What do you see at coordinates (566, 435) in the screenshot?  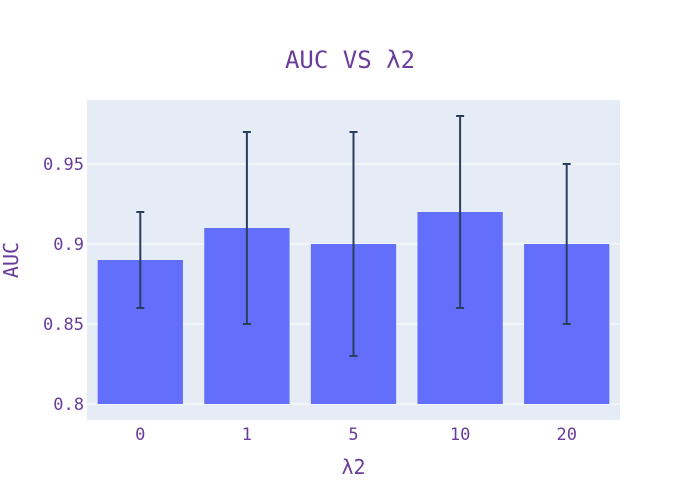 I see `x-tick-label: 20` at bounding box center [566, 435].